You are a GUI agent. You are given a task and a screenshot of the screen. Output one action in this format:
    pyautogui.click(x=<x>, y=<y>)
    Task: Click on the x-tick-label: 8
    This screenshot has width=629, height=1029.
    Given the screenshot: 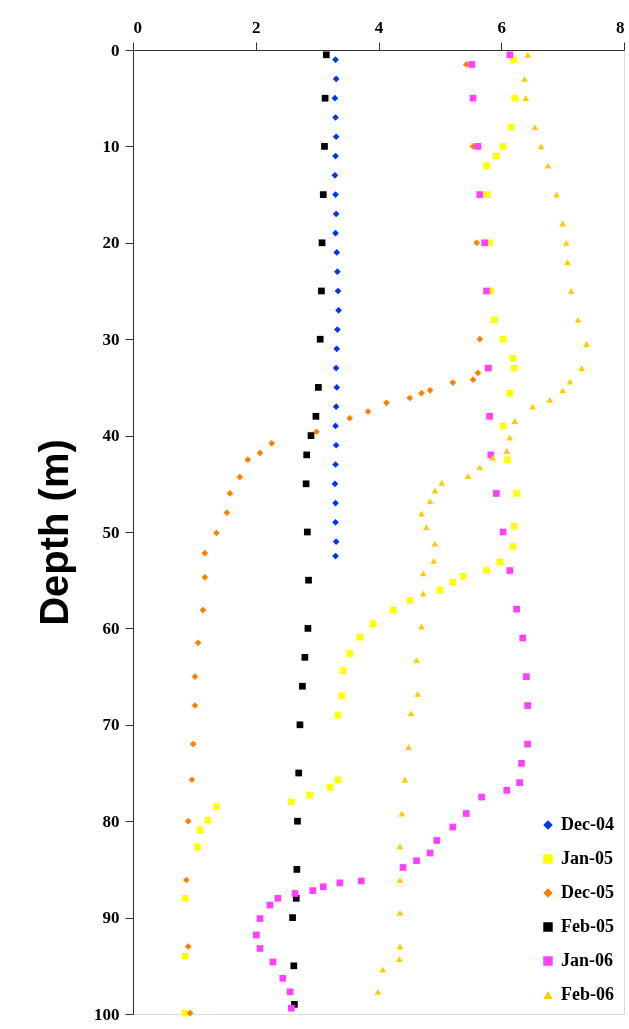 What is the action you would take?
    pyautogui.click(x=620, y=27)
    